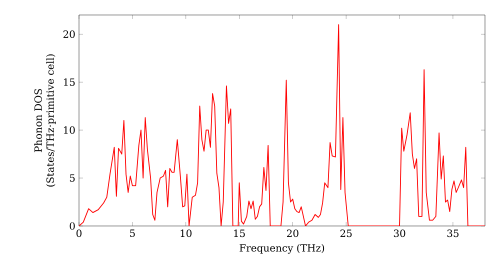 This screenshot has height=280, width=500. I want to click on y-tick-label: 15, so click(69, 82).